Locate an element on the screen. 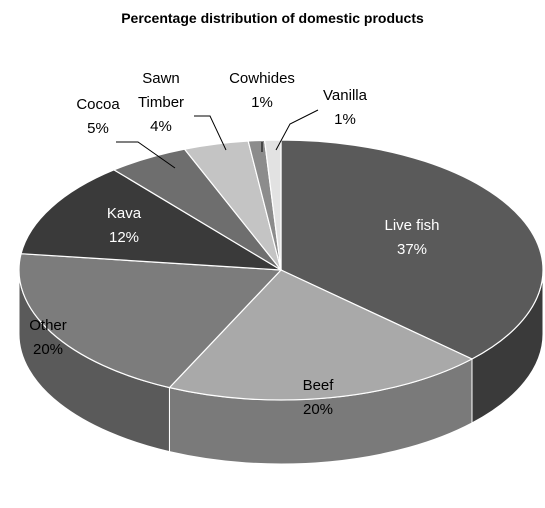 The height and width of the screenshot is (508, 545). slice-percent-cowhides: 1% is located at coordinates (262, 102).